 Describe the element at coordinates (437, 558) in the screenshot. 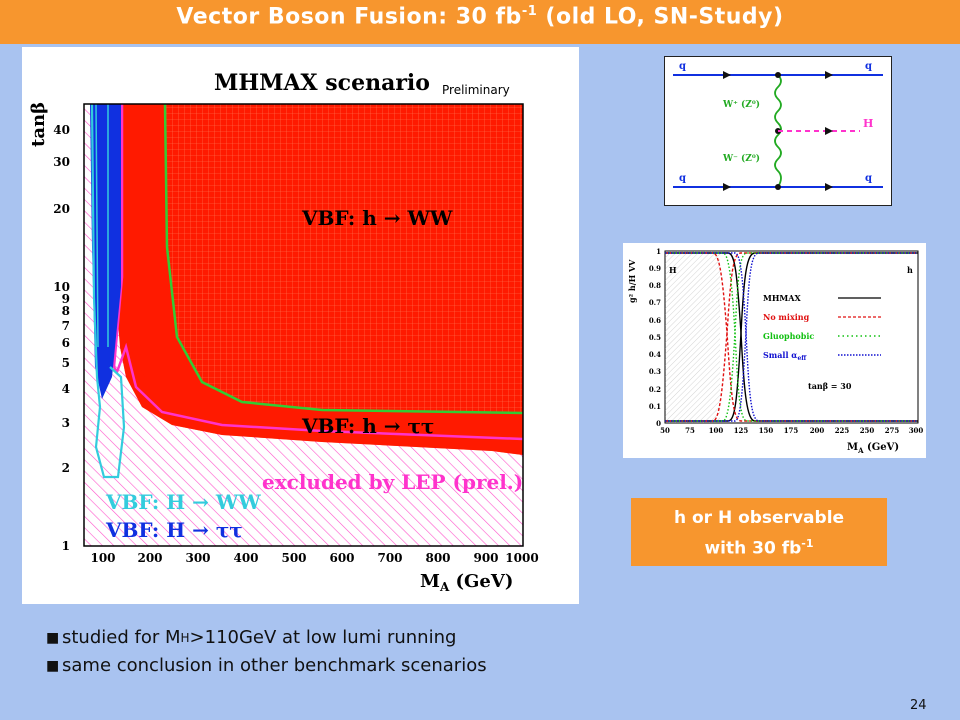

I see `x-tick: 800` at that location.